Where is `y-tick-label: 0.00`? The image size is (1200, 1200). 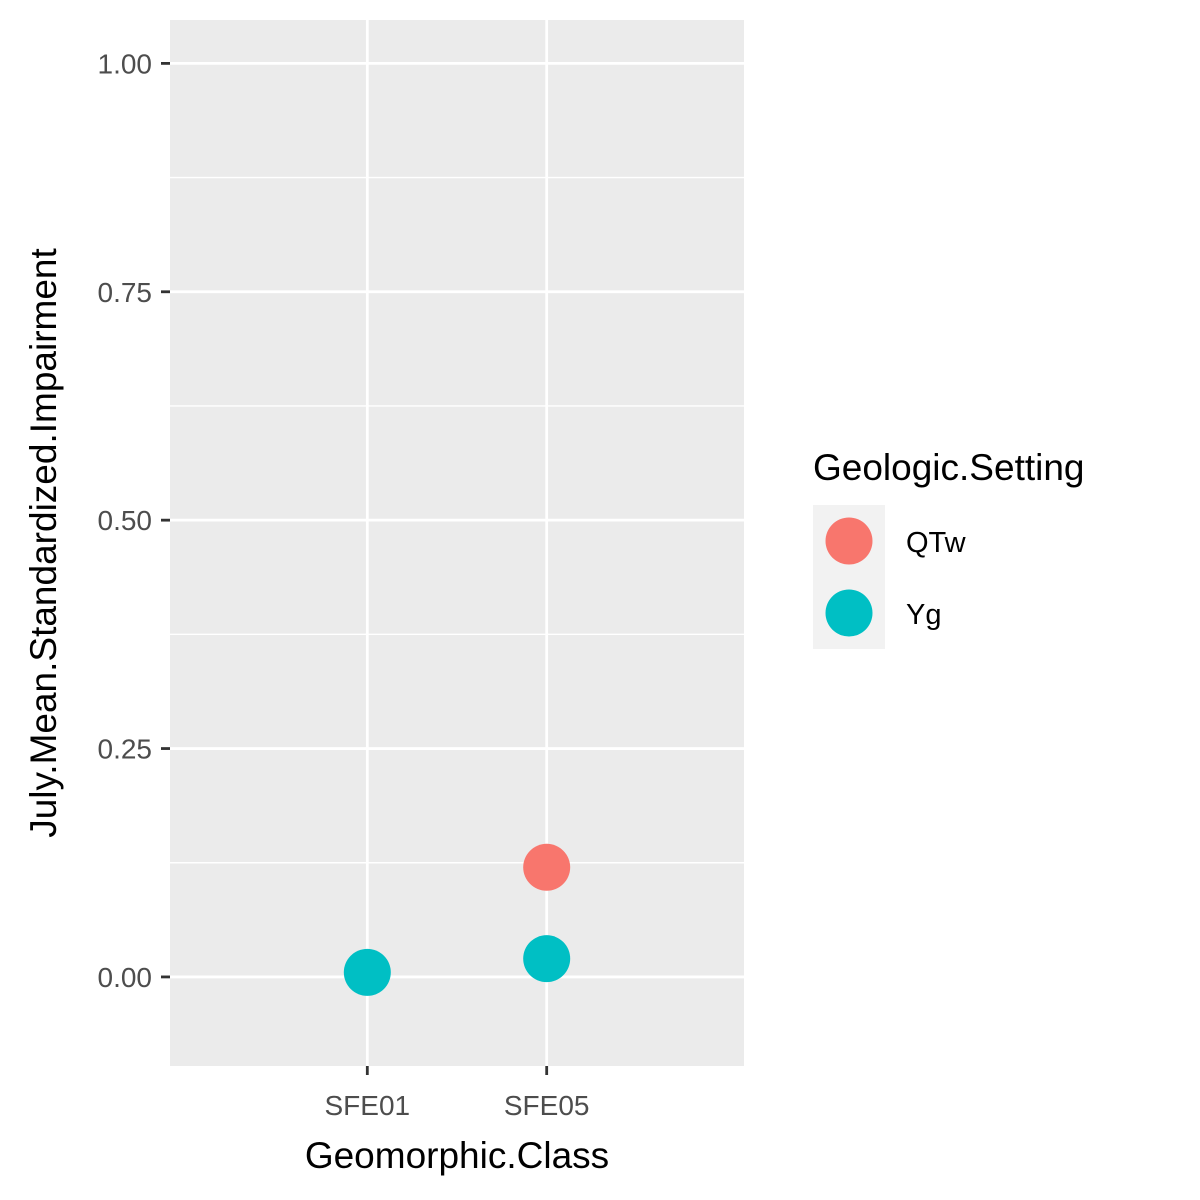 y-tick-label: 0.00 is located at coordinates (125, 977).